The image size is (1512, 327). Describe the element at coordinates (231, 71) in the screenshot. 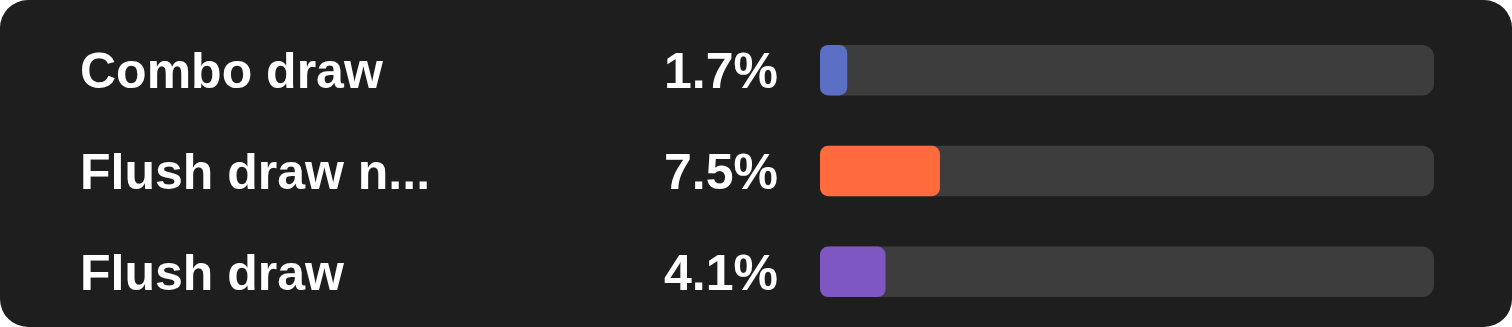

I see `y-tick-label: Combo draw` at that location.